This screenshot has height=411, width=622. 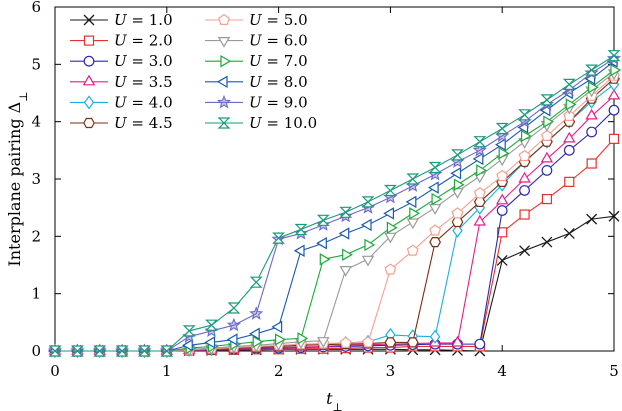 I want to click on legend-item-2: U = 3.0, so click(x=121, y=61).